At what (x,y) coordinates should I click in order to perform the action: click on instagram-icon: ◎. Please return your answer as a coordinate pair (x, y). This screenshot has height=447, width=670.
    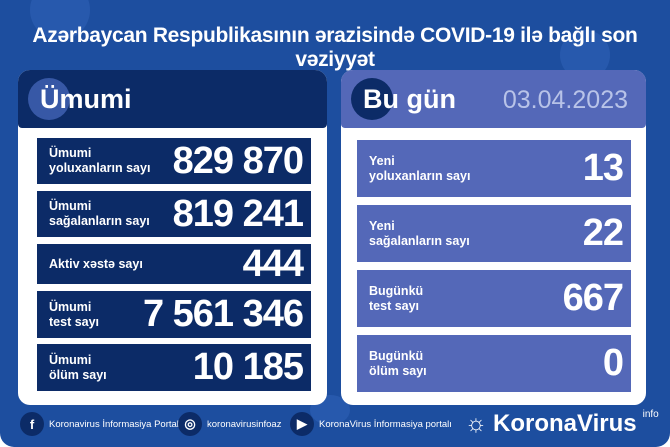
    Looking at the image, I should click on (190, 424).